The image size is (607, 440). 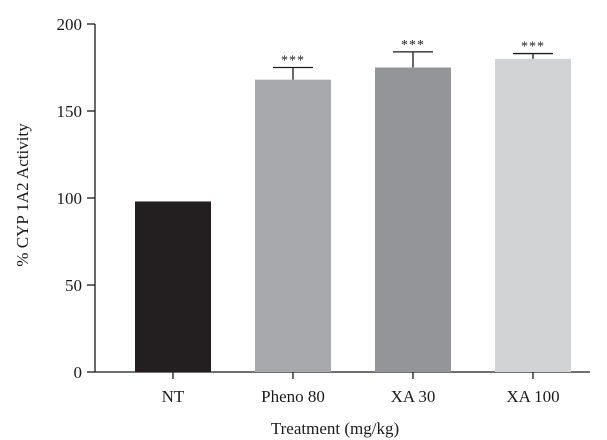 I want to click on y-tick-label: 150, so click(x=70, y=111).